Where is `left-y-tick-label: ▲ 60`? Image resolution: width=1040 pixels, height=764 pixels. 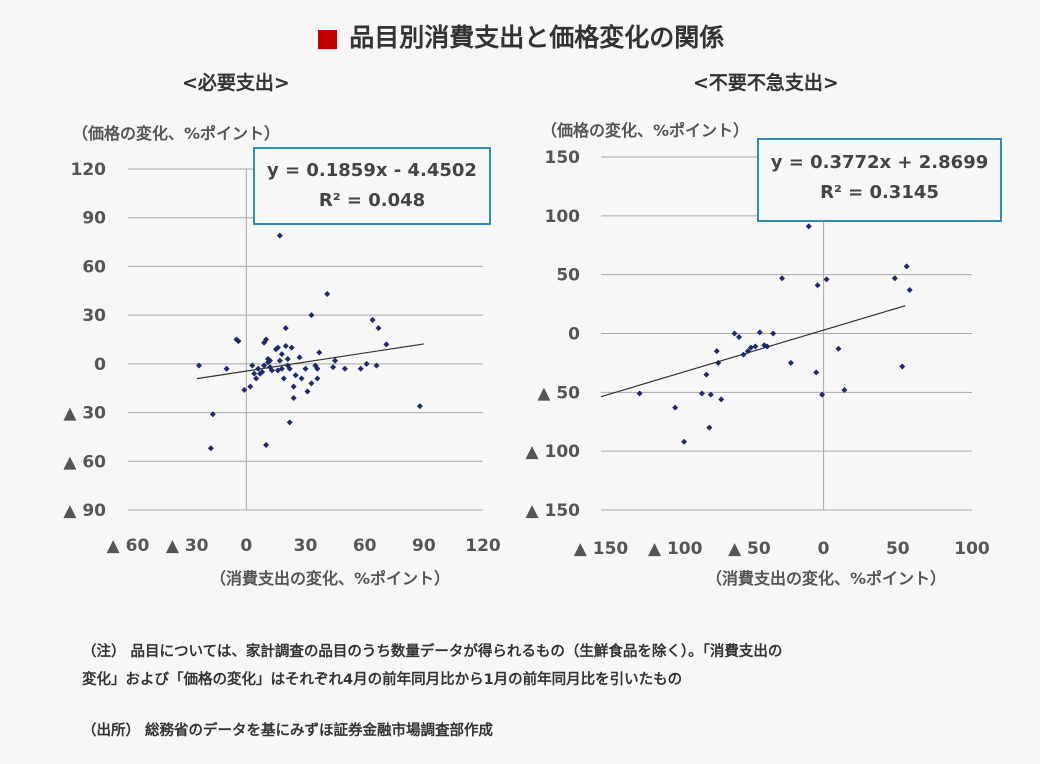 left-y-tick-label: ▲ 60 is located at coordinates (84, 462).